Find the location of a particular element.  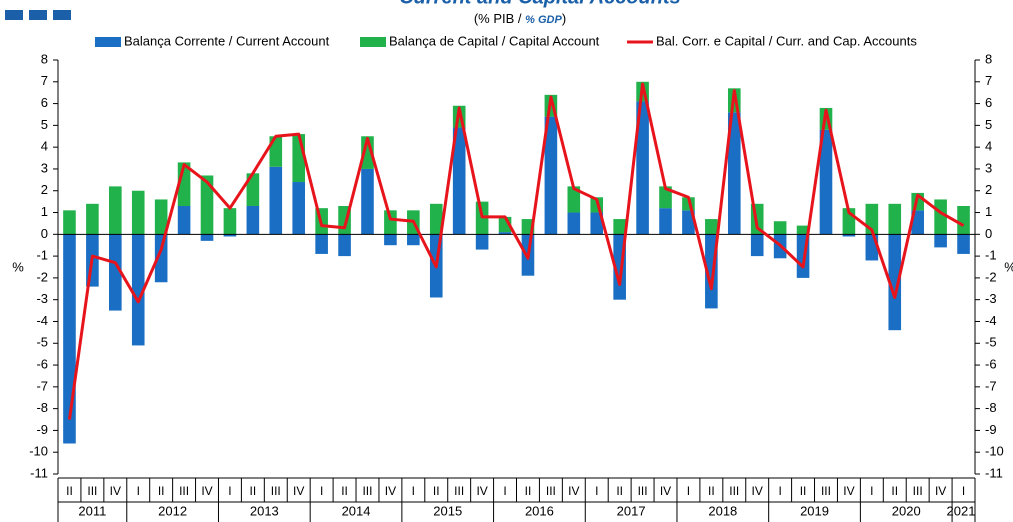

y2-tick-label: 1 is located at coordinates (988, 211).